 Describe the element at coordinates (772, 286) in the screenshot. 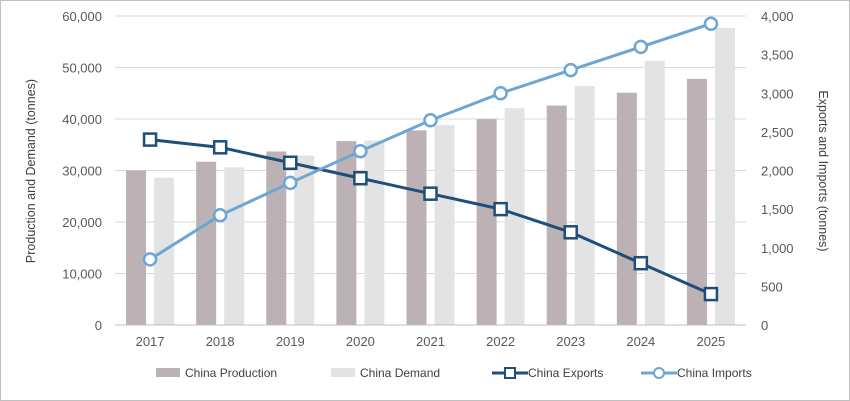

I see `y2-tick-label: 500` at that location.